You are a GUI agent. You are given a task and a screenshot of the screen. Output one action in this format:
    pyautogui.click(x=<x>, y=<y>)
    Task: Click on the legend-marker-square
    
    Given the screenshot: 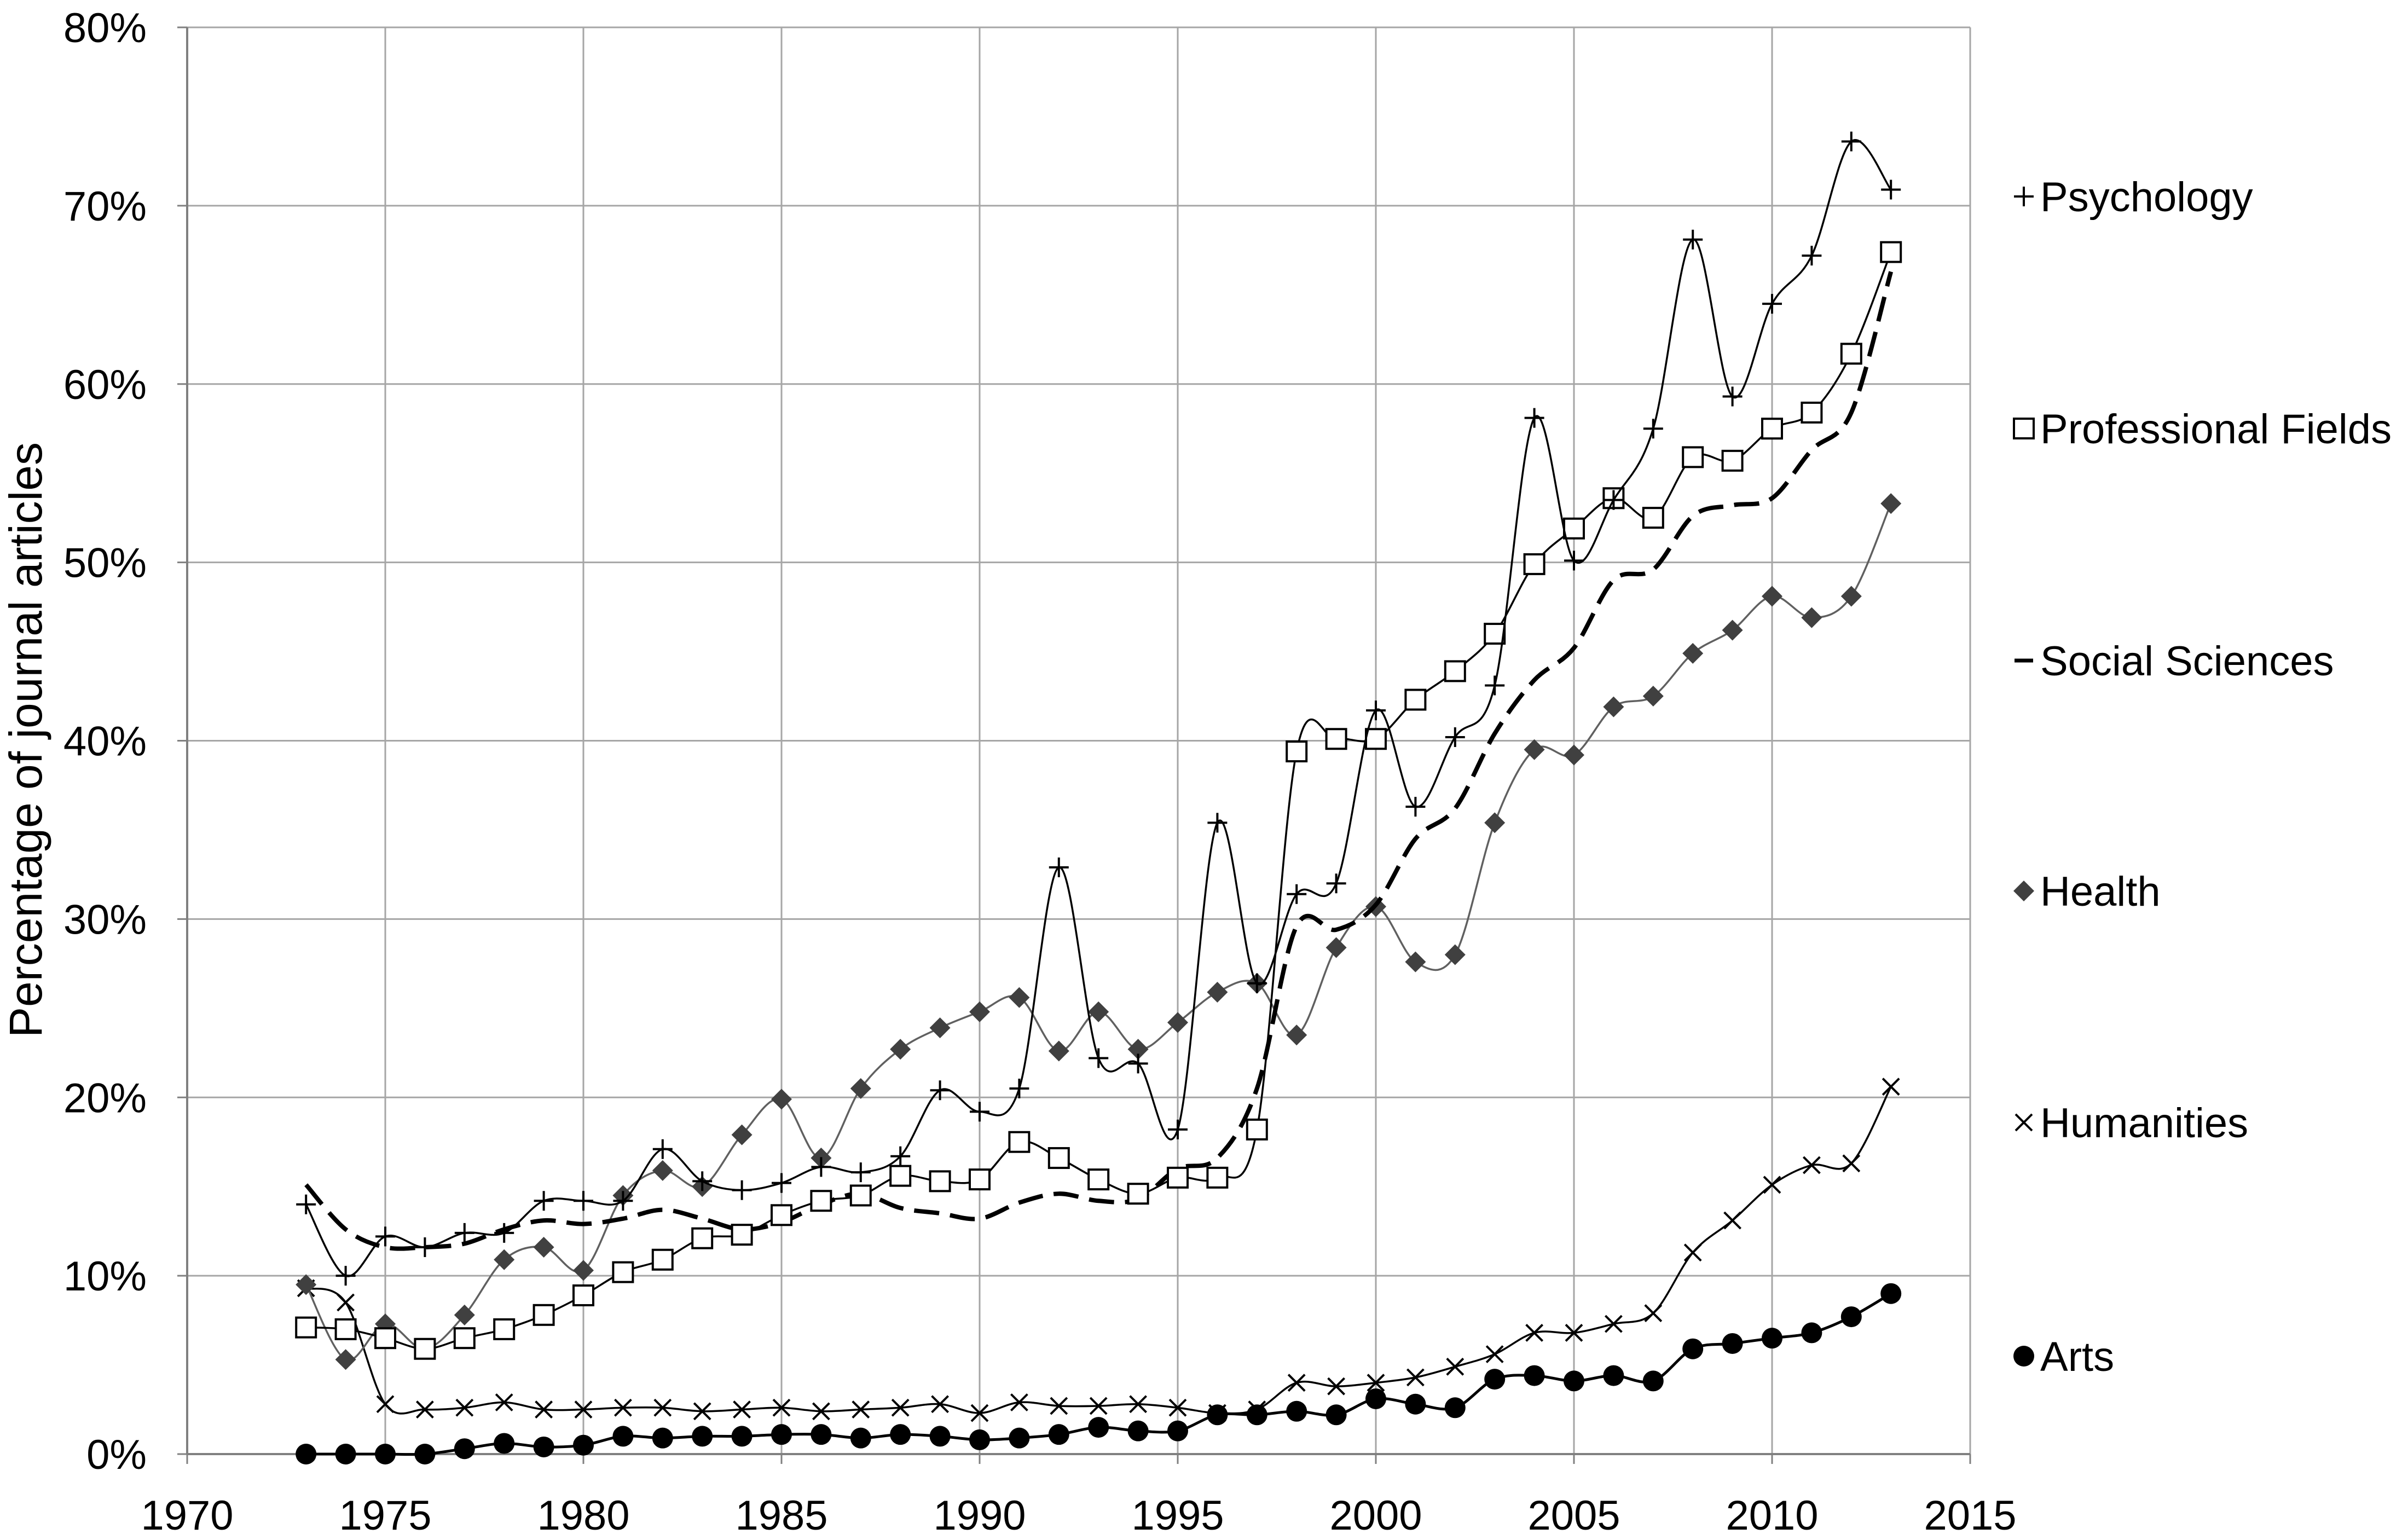 What is the action you would take?
    pyautogui.click(x=2024, y=428)
    